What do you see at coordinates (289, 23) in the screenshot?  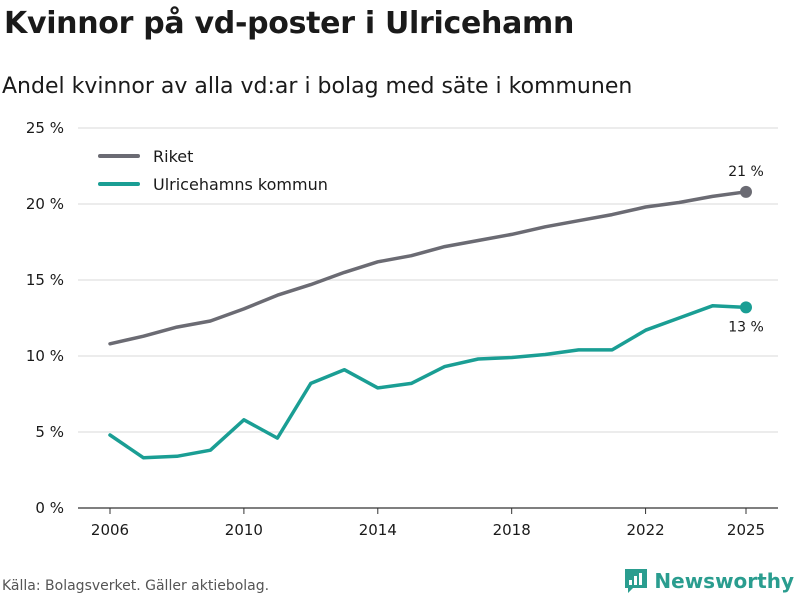 I see `chart-title: Kvinnor på vd-poster i Ulricehamn` at bounding box center [289, 23].